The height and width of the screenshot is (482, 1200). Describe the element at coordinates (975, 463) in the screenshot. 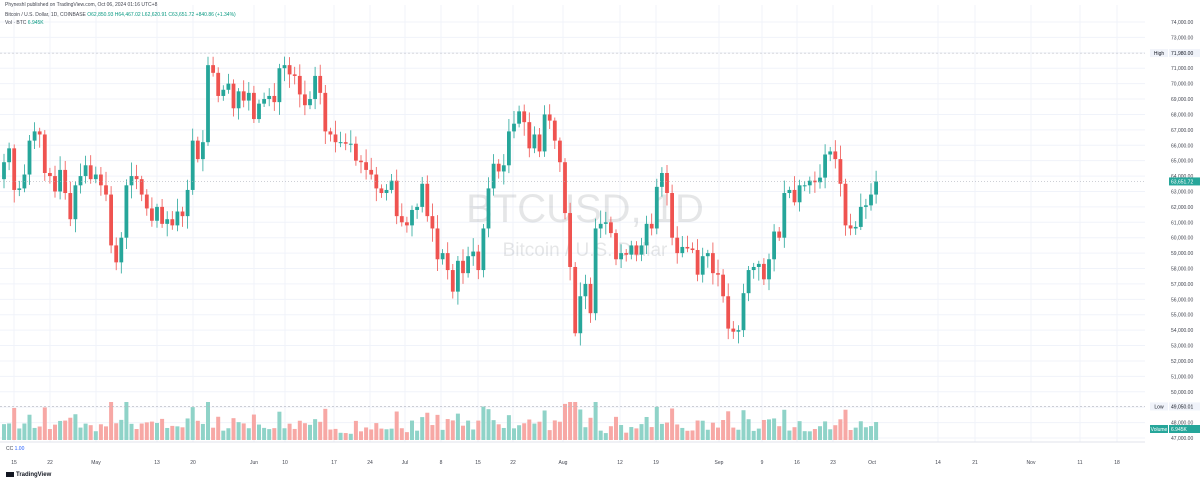

I see `time-tick-label: 21` at that location.